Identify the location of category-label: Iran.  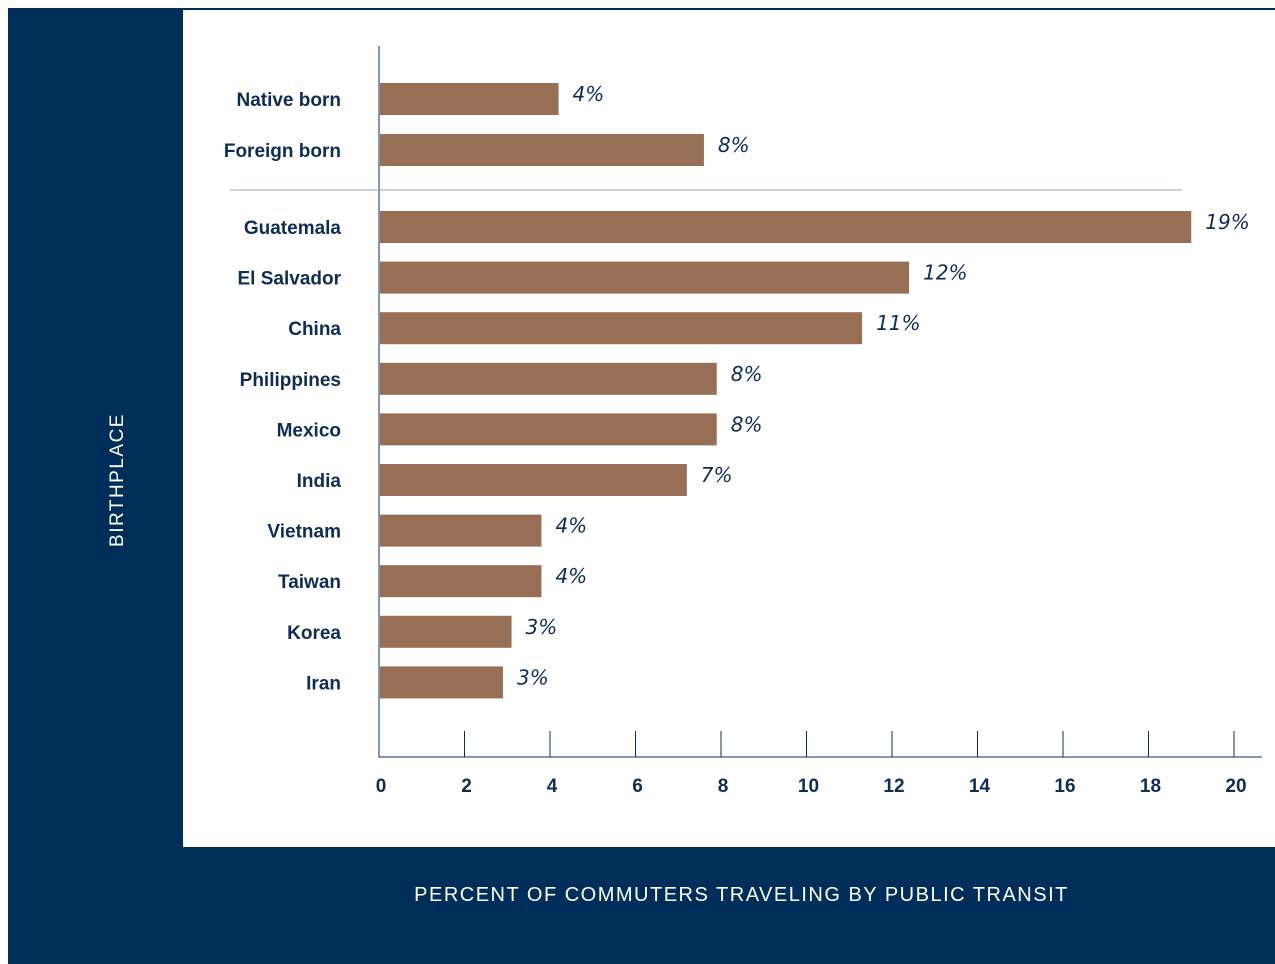
(323, 683).